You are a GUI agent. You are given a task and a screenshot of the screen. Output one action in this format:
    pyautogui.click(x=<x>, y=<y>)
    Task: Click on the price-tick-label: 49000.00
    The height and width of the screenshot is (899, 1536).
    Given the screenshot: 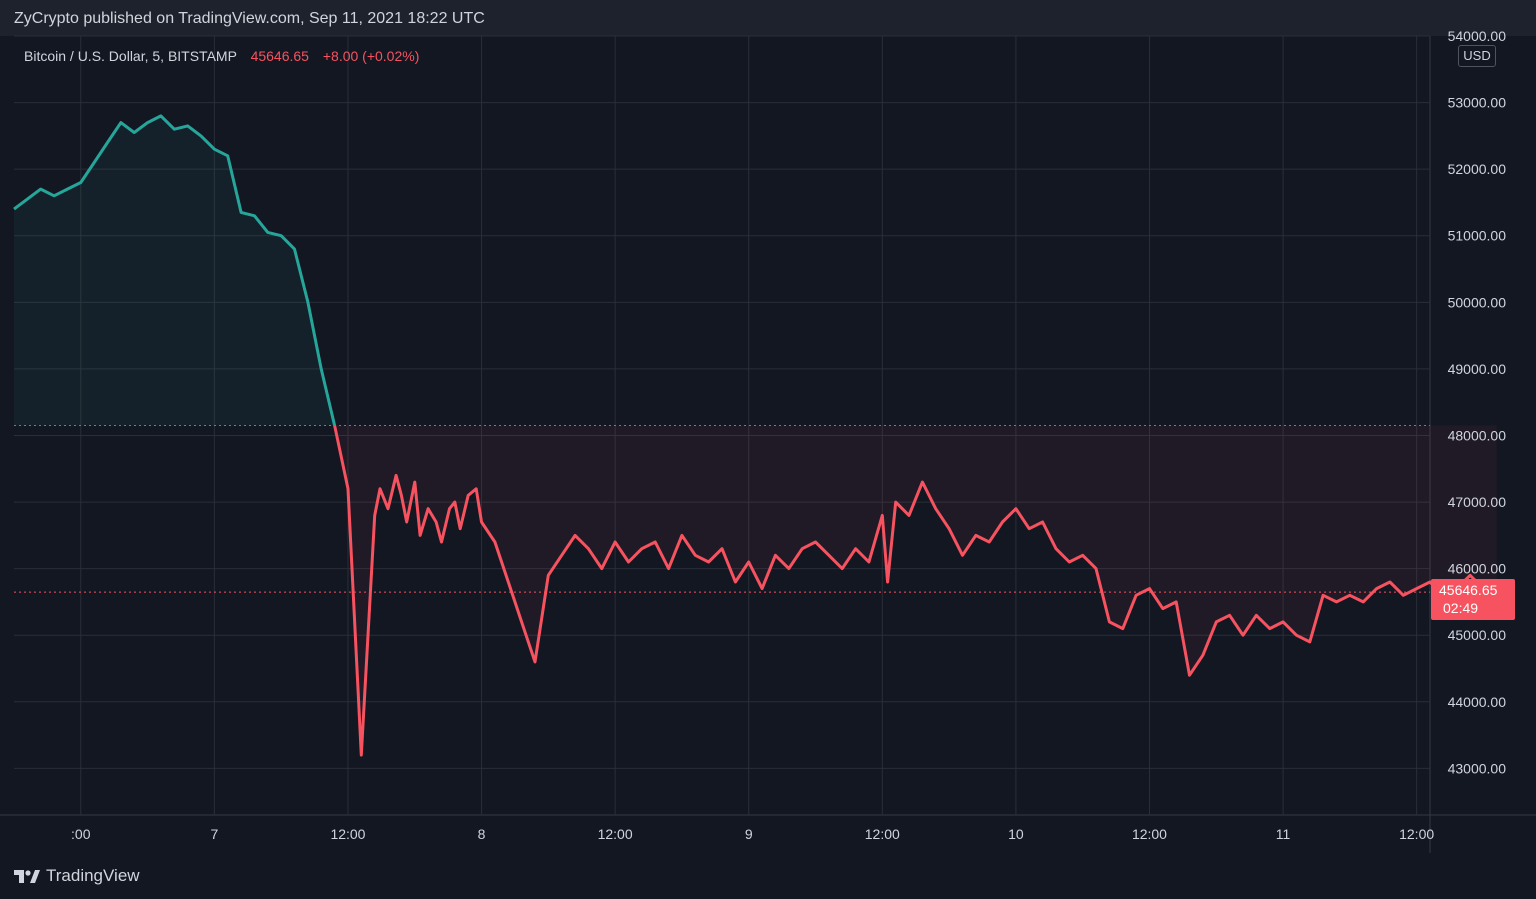 What is the action you would take?
    pyautogui.click(x=1477, y=369)
    